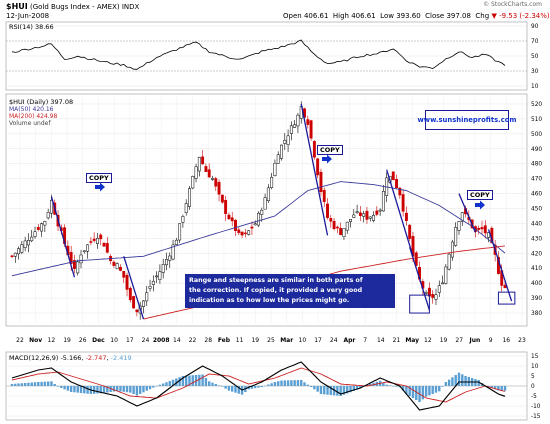 The width and height of the screenshot is (550, 424). I want to click on index-name: (Gold Bugs Index - AMEX), so click(74, 7).